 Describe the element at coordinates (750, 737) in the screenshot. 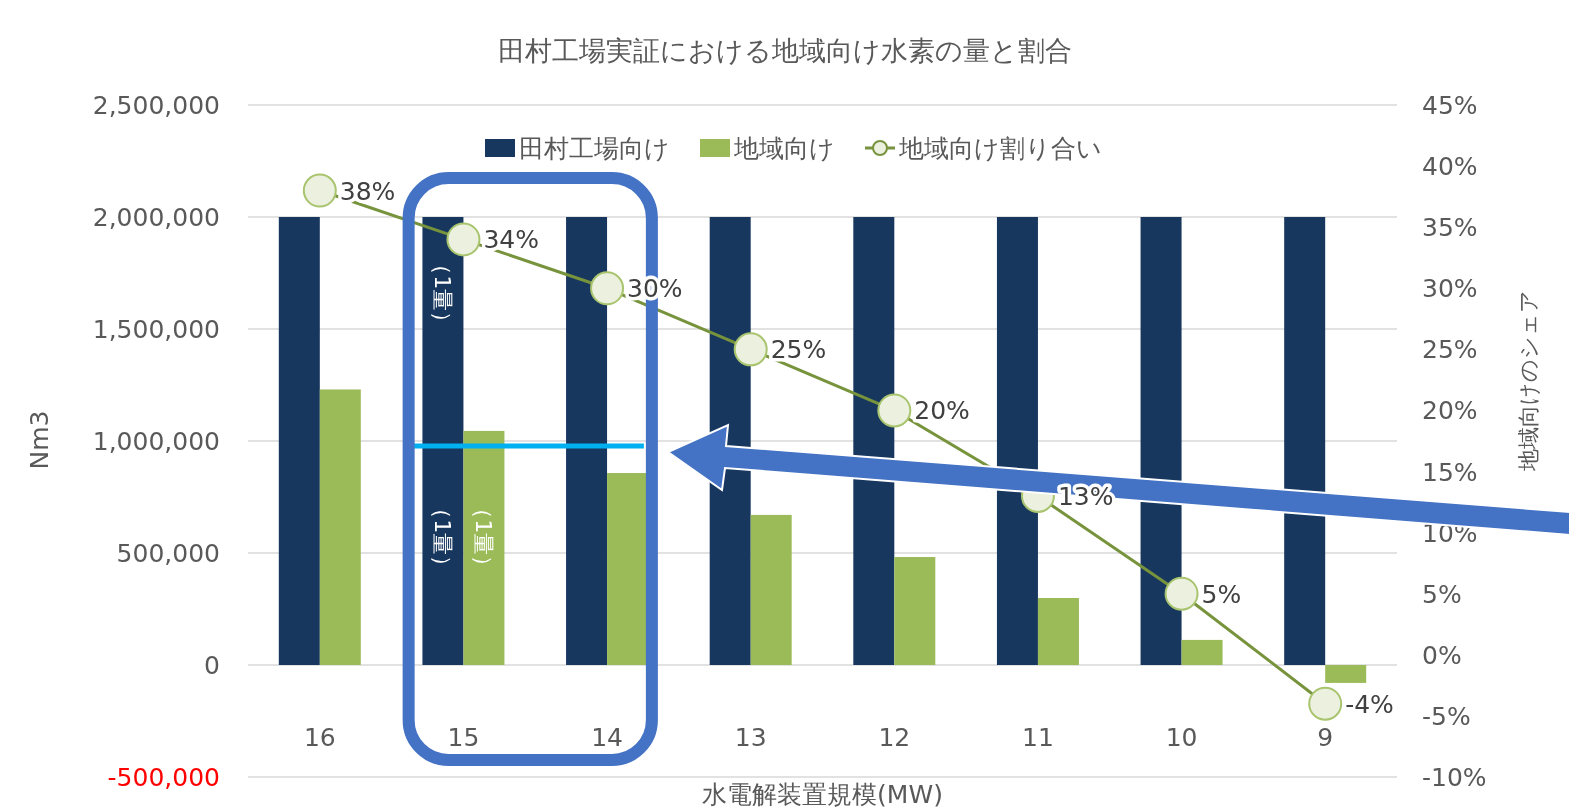

I see `x-tick-label: 13` at that location.